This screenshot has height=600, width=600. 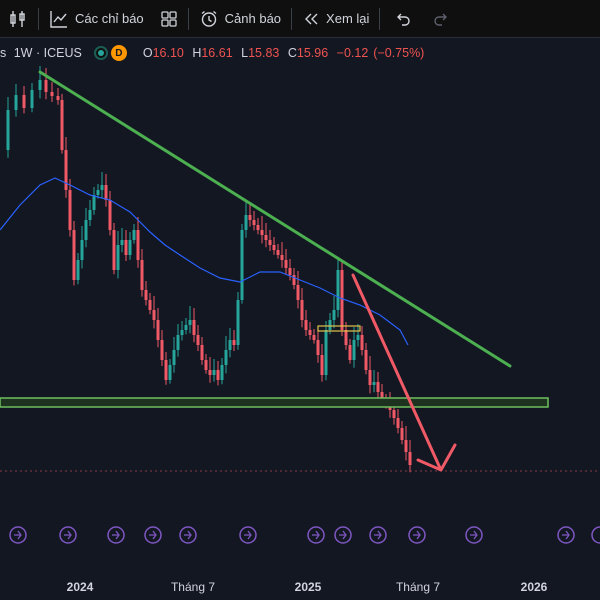 I want to click on support-zone, so click(x=274, y=402).